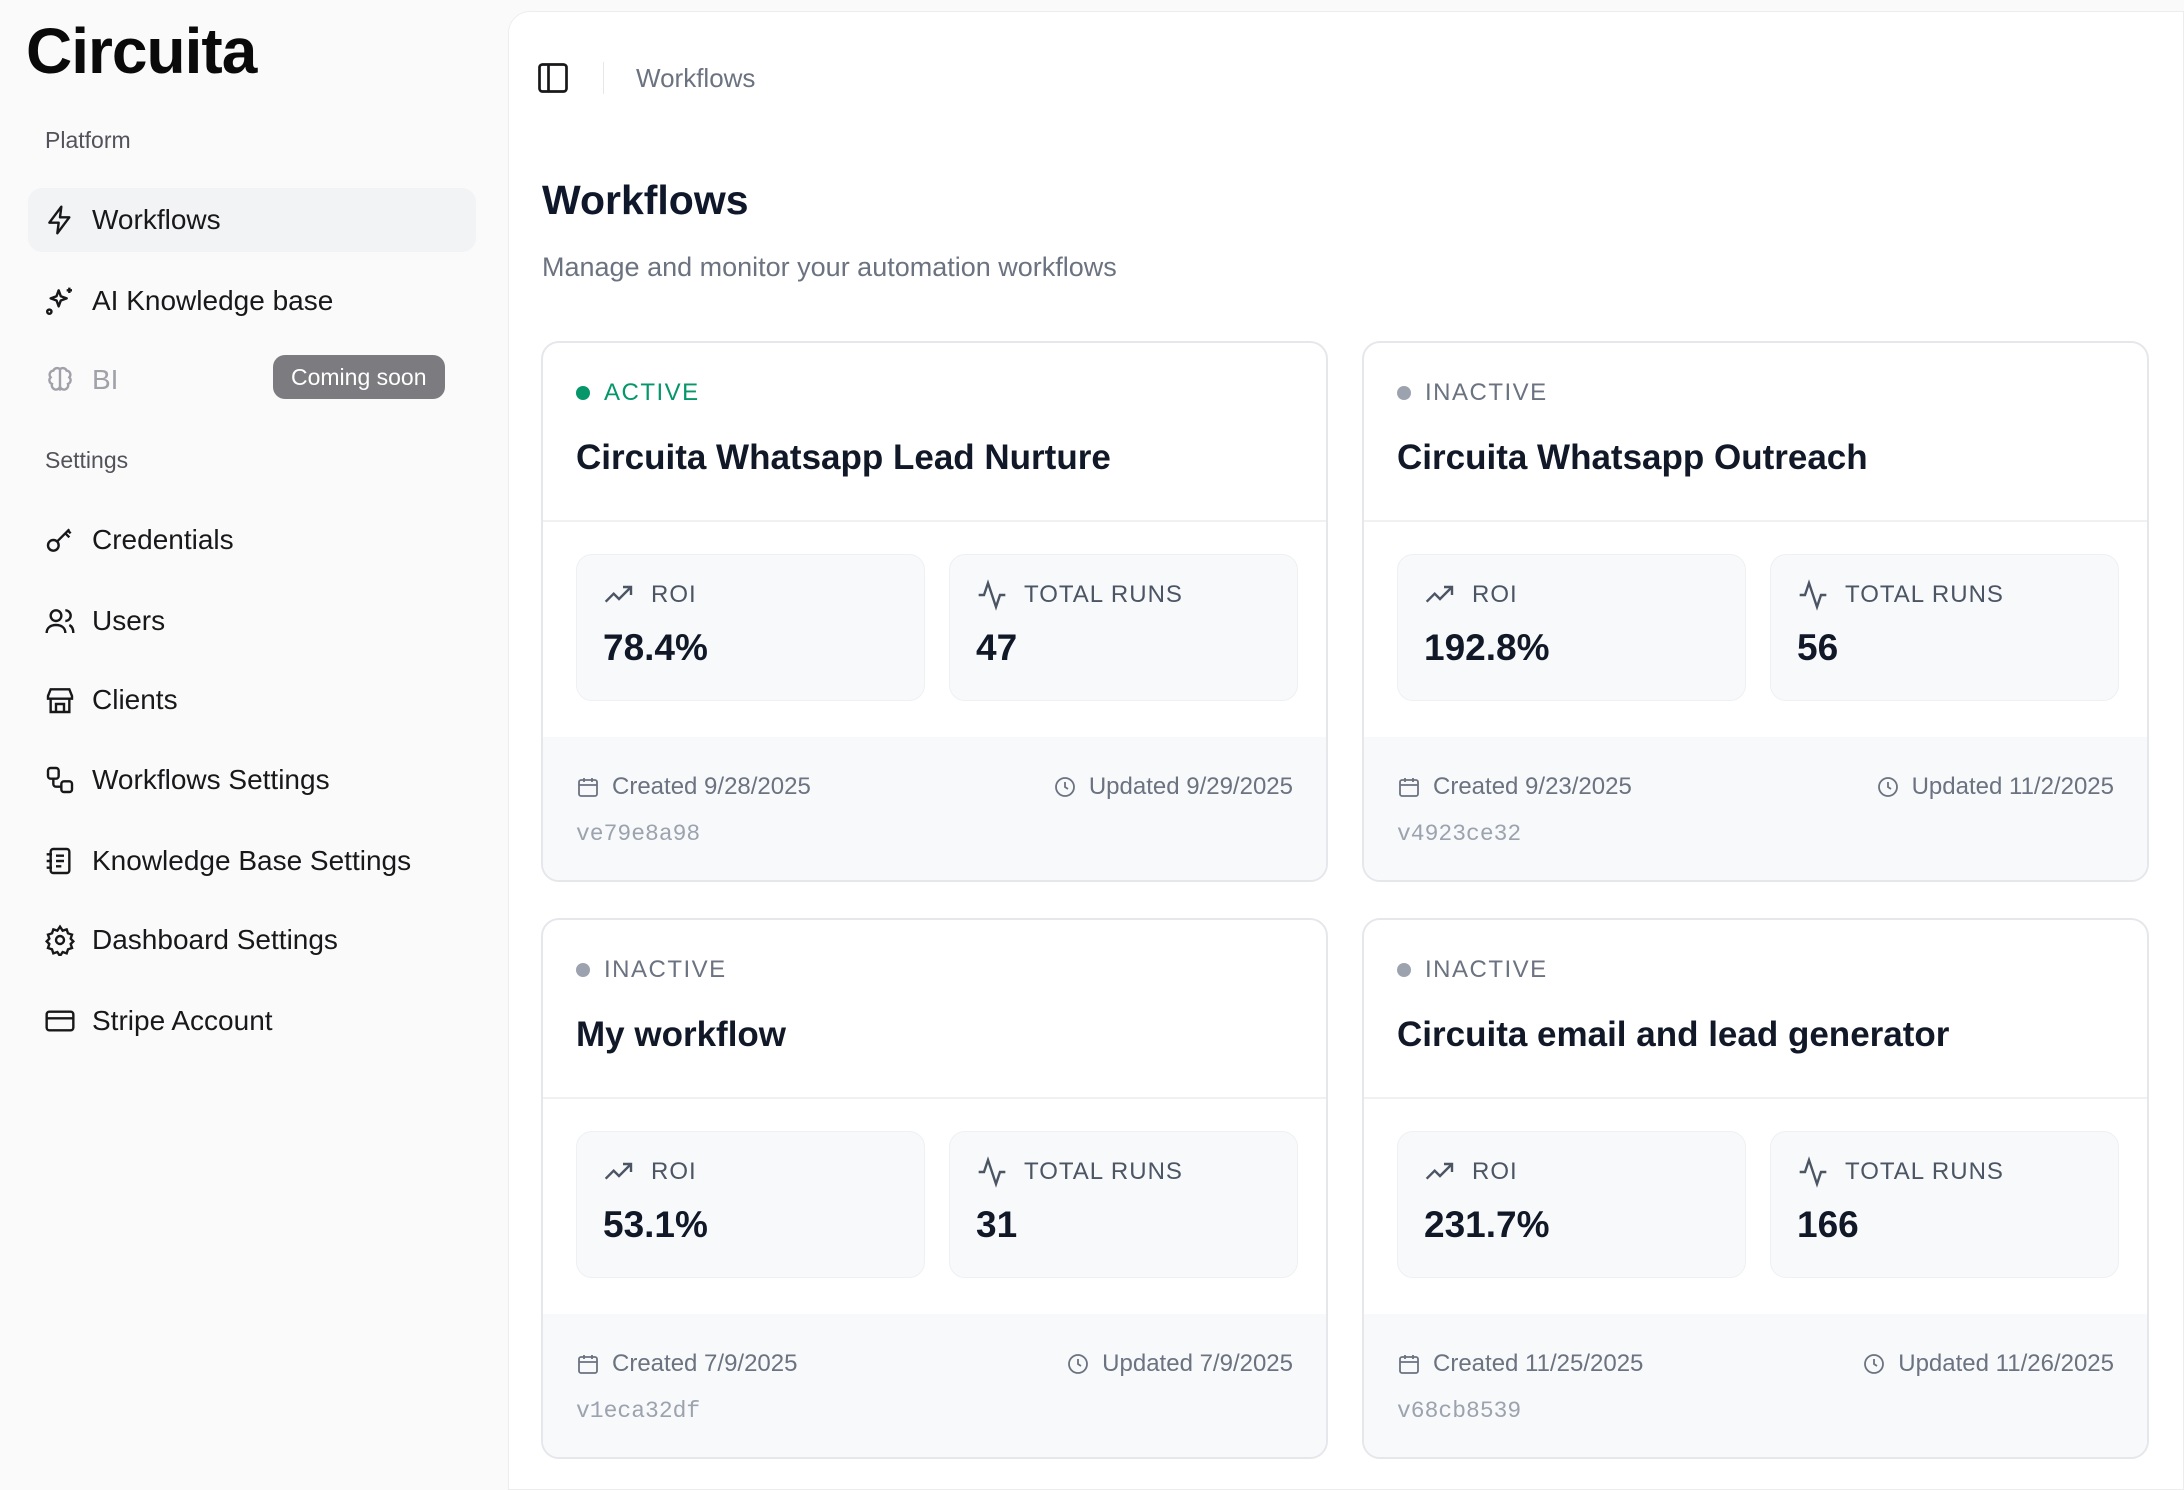  I want to click on roi-value: 192.8%, so click(1487, 647).